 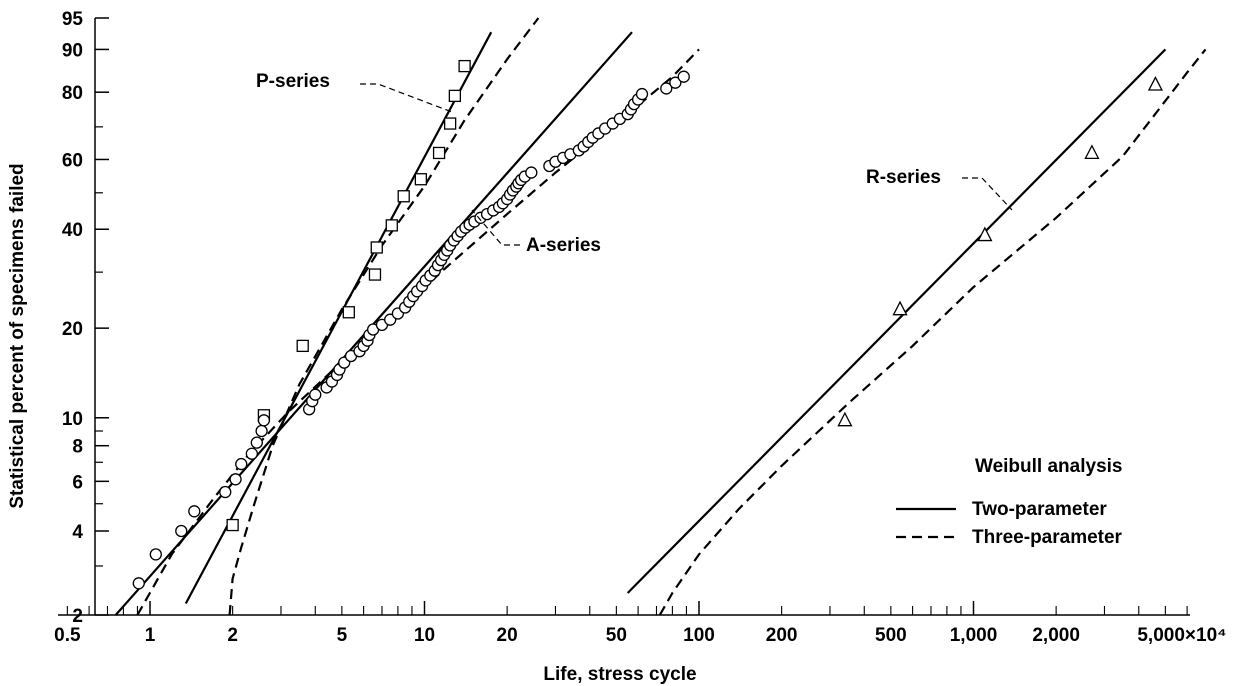 What do you see at coordinates (903, 177) in the screenshot?
I see `series-label-r: R-series` at bounding box center [903, 177].